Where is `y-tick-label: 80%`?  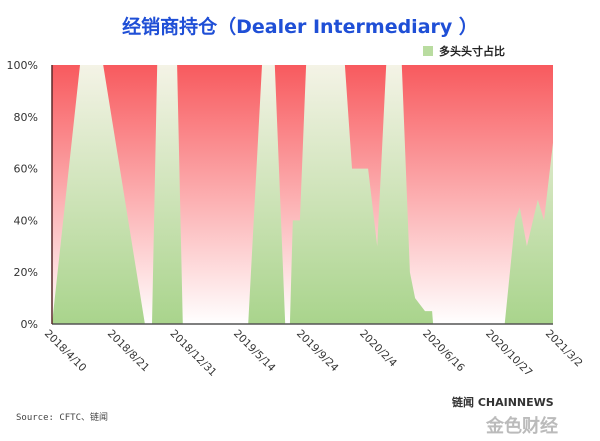 y-tick-label: 80% is located at coordinates (26, 117).